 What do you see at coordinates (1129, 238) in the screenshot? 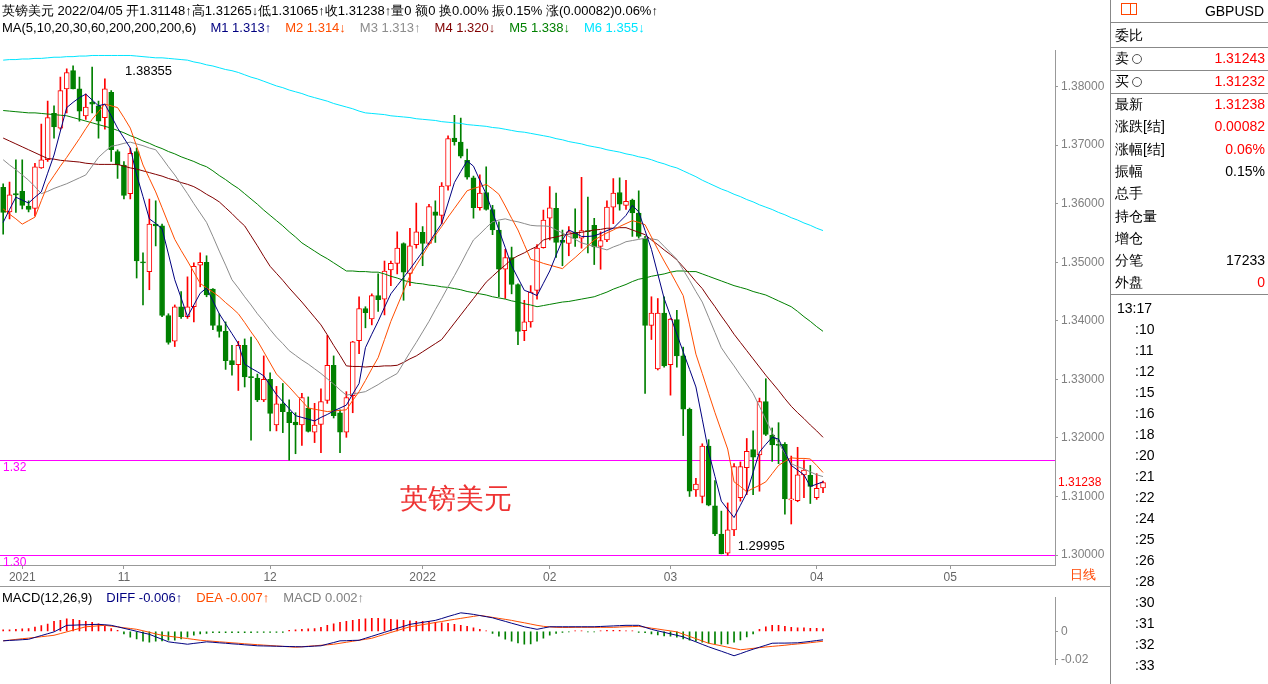
I see `category-label: 增仓` at bounding box center [1129, 238].